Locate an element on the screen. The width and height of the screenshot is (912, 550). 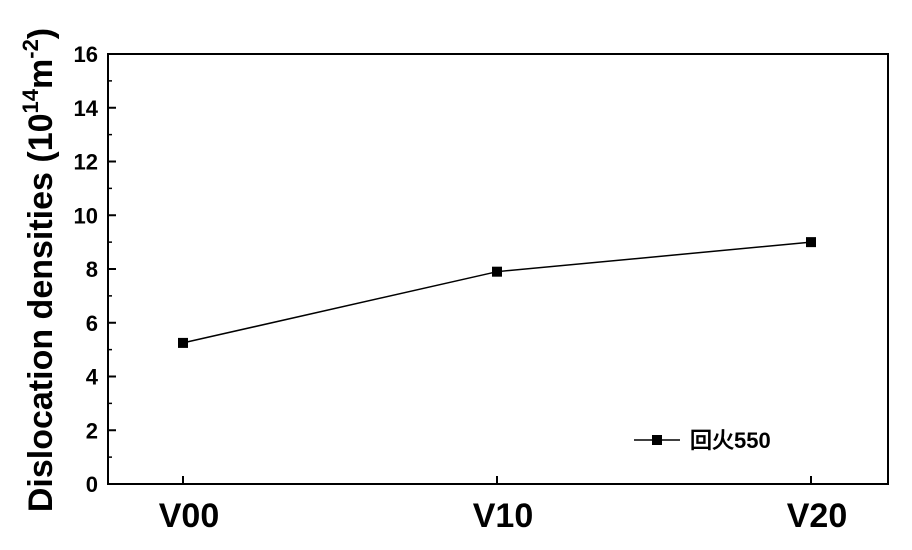
series-line is located at coordinates (497, 292).